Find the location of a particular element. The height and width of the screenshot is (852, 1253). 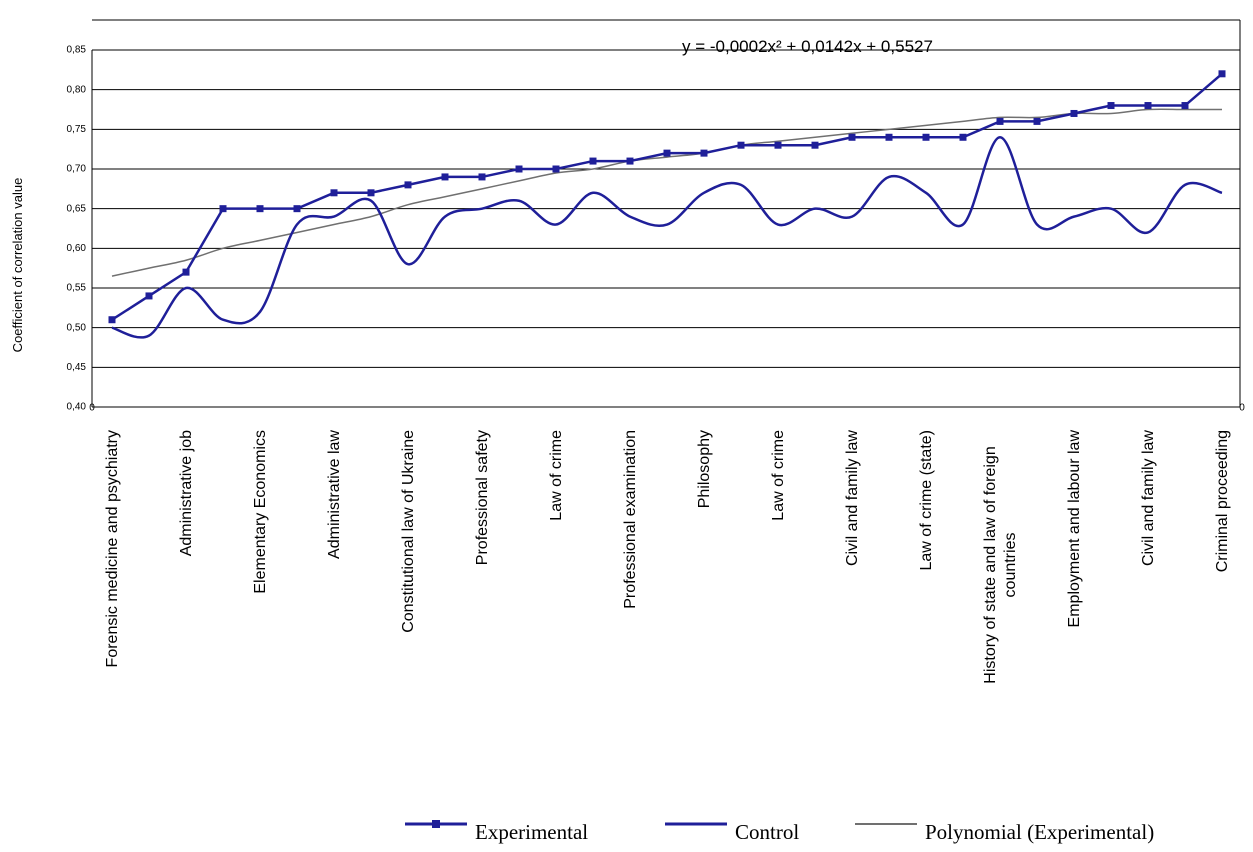

x-tick-label: Administrative job is located at coordinates (186, 493).